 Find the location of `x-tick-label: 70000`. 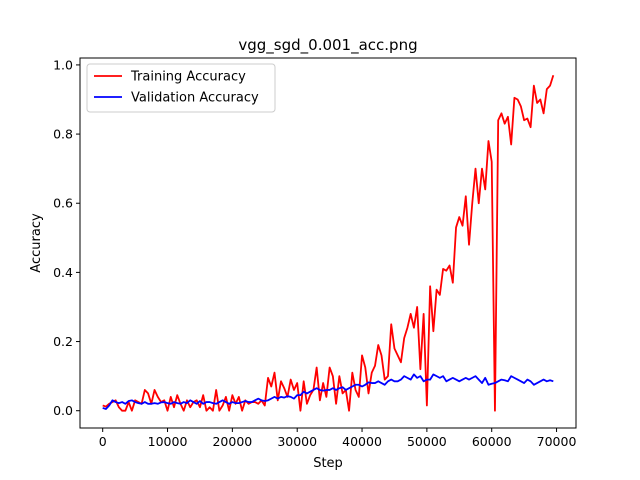

x-tick-label: 70000 is located at coordinates (557, 441).